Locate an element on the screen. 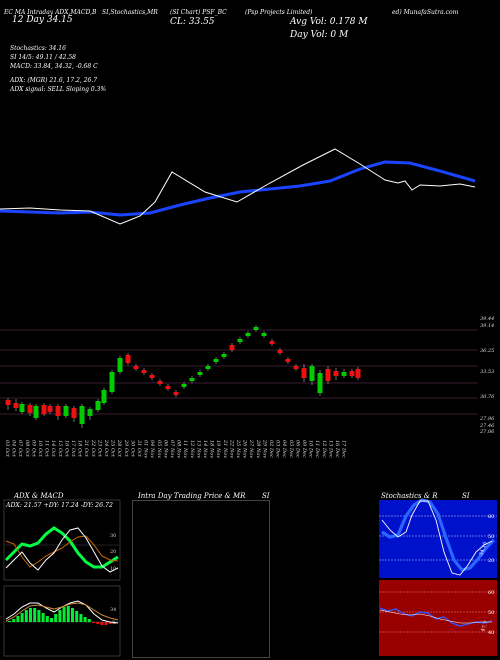 The width and height of the screenshot is (500, 660). moving-average-line is located at coordinates (238, 188).